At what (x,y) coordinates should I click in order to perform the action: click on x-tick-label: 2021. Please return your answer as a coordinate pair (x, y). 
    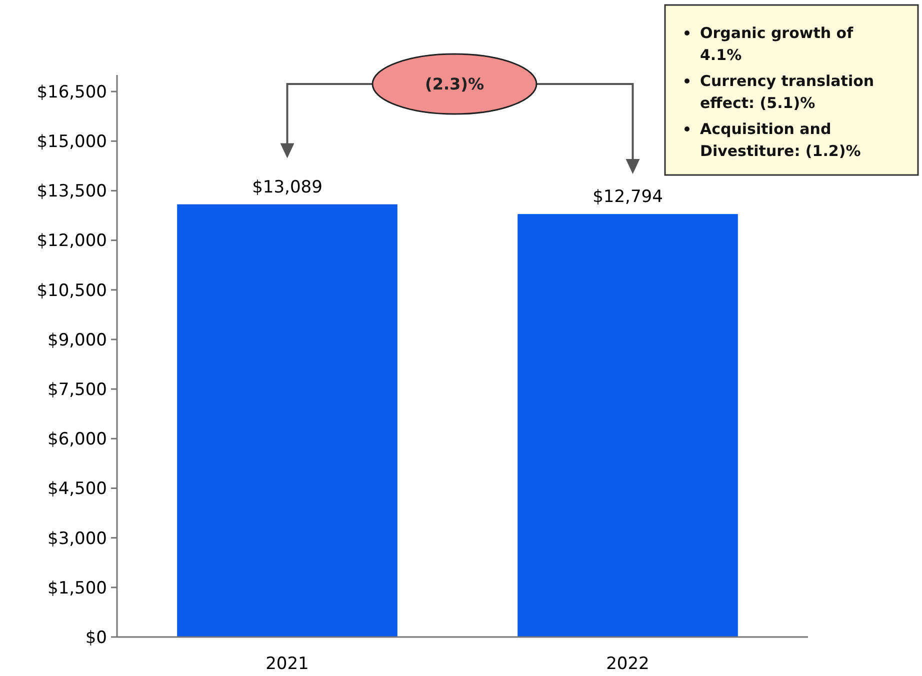
    Looking at the image, I should click on (287, 664).